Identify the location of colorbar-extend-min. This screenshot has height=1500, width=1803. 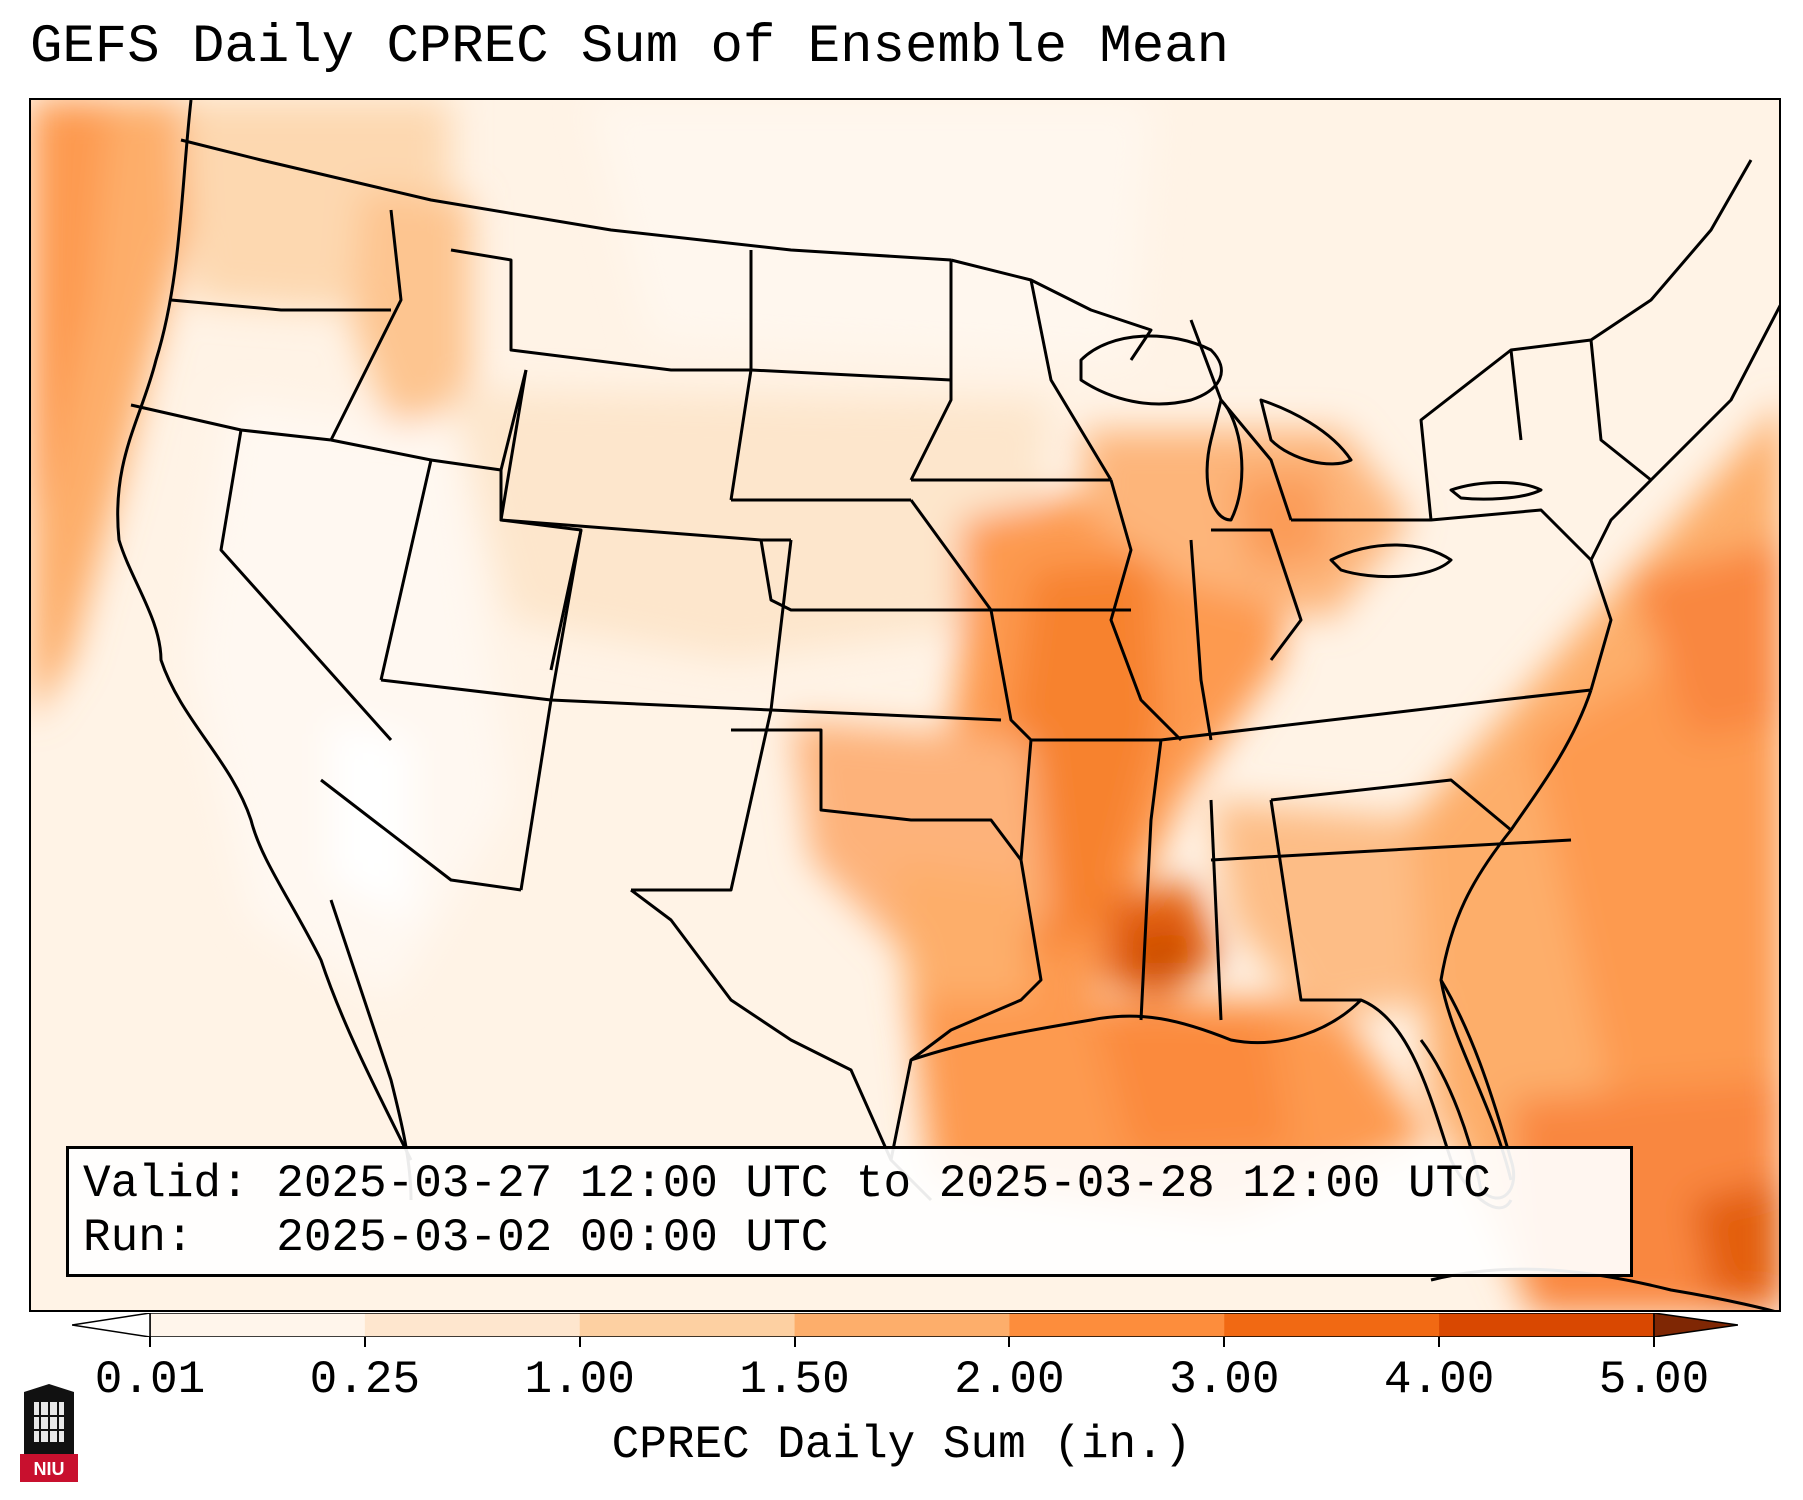
(111, 1325).